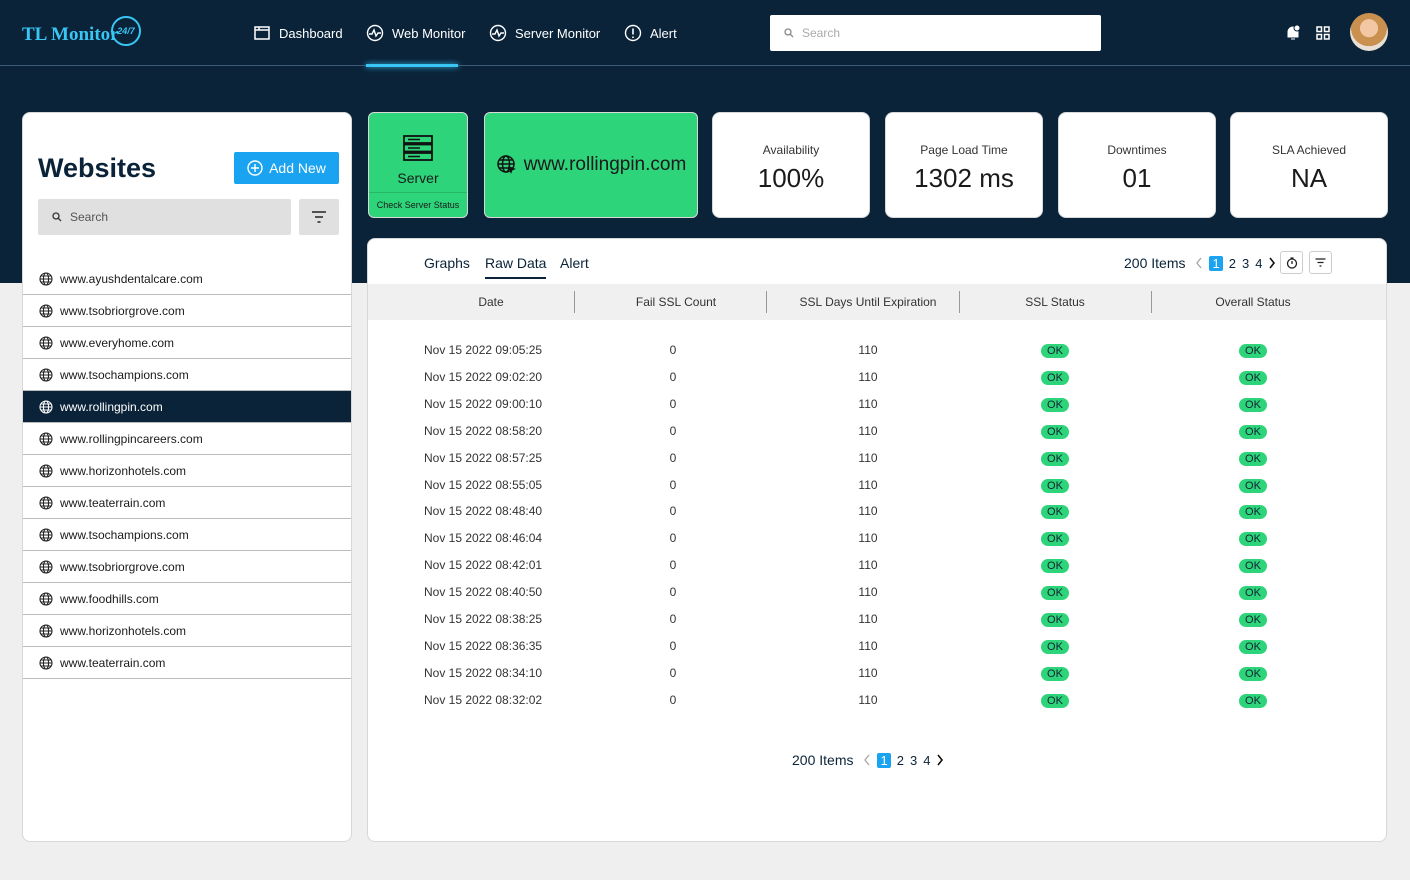  Describe the element at coordinates (867, 760) in the screenshot. I see `prev-icon` at that location.